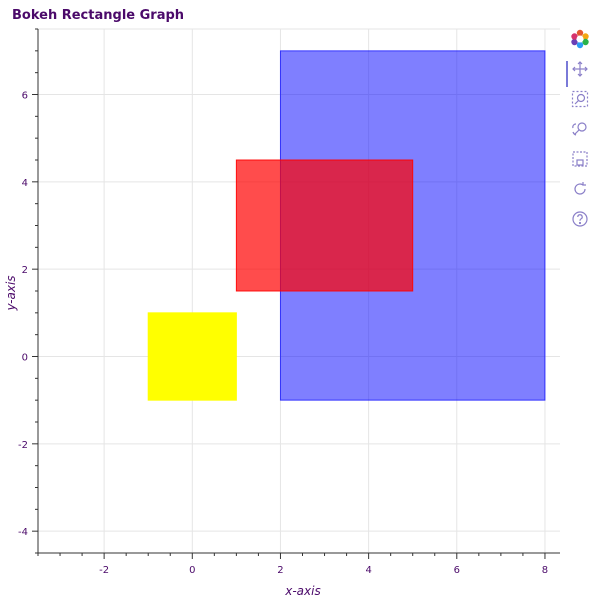 This screenshot has height=606, width=597. I want to click on box-zoom-tool-icon, so click(580, 99).